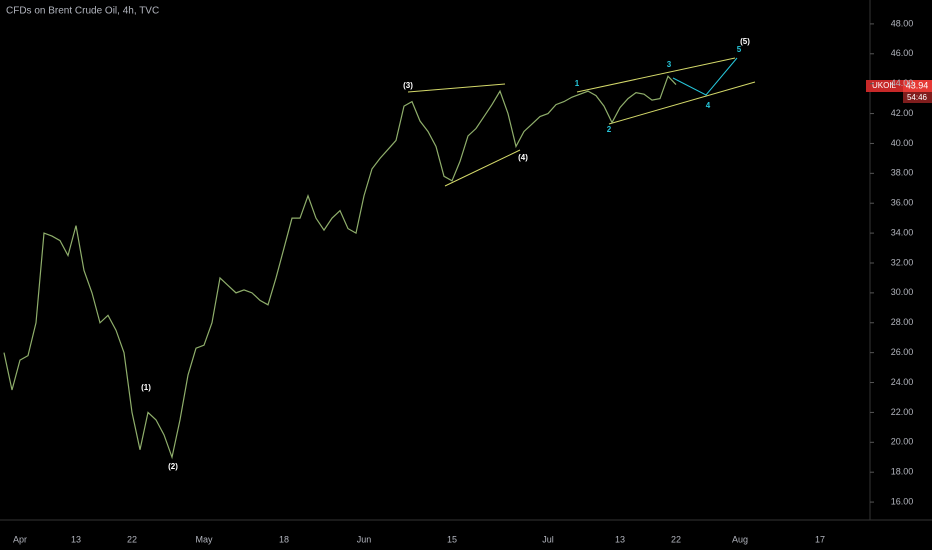  Describe the element at coordinates (669, 64) in the screenshot. I see `wave-label: 3` at that location.